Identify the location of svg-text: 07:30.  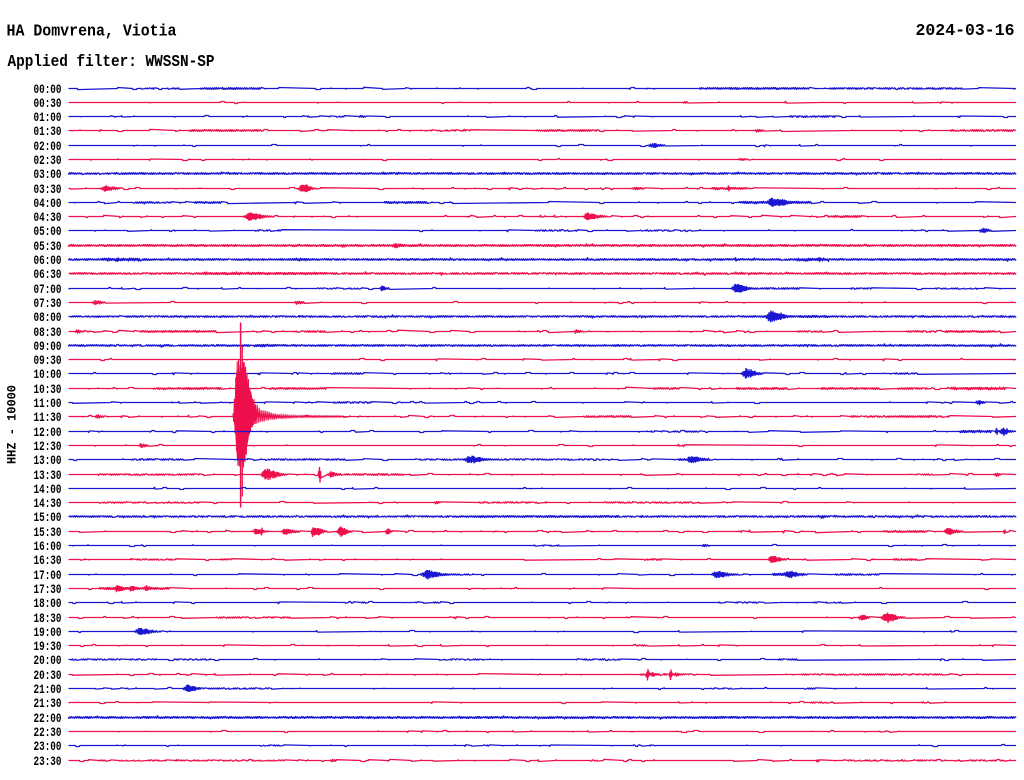
(48, 304).